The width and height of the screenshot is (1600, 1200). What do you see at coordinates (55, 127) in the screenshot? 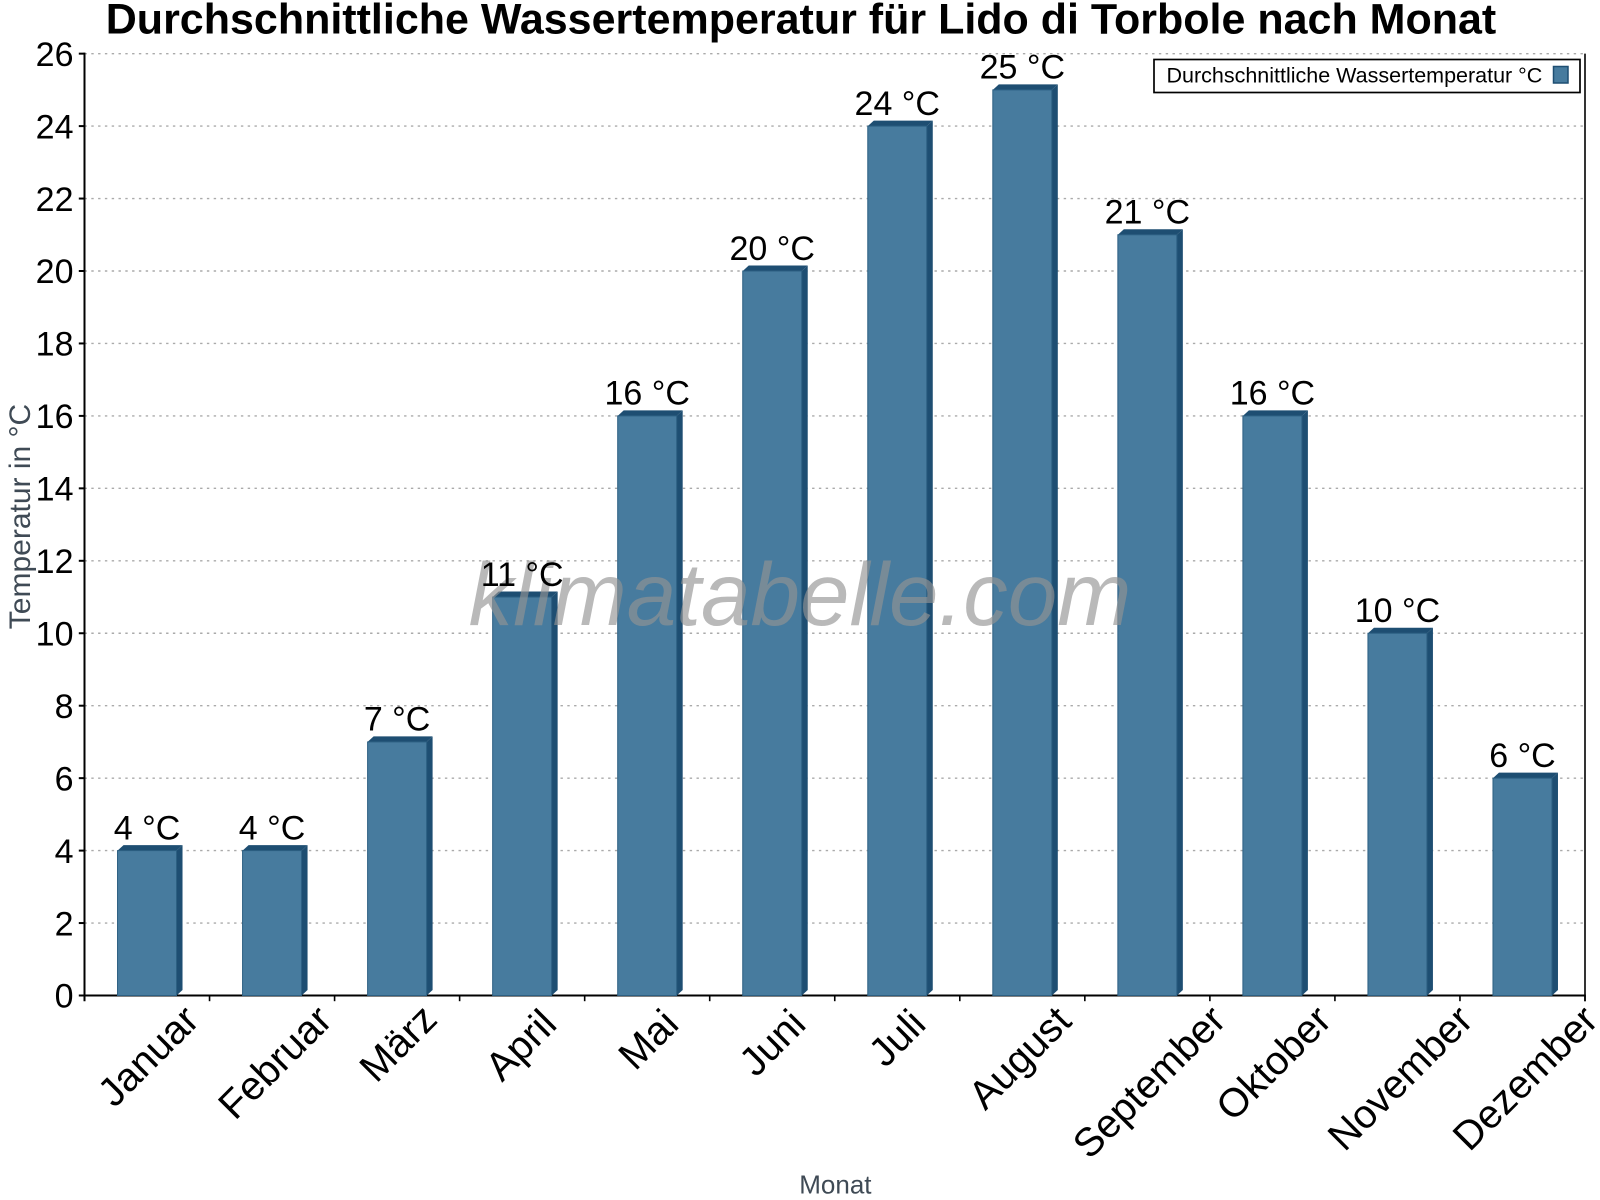
I see `svg-text: 24` at bounding box center [55, 127].